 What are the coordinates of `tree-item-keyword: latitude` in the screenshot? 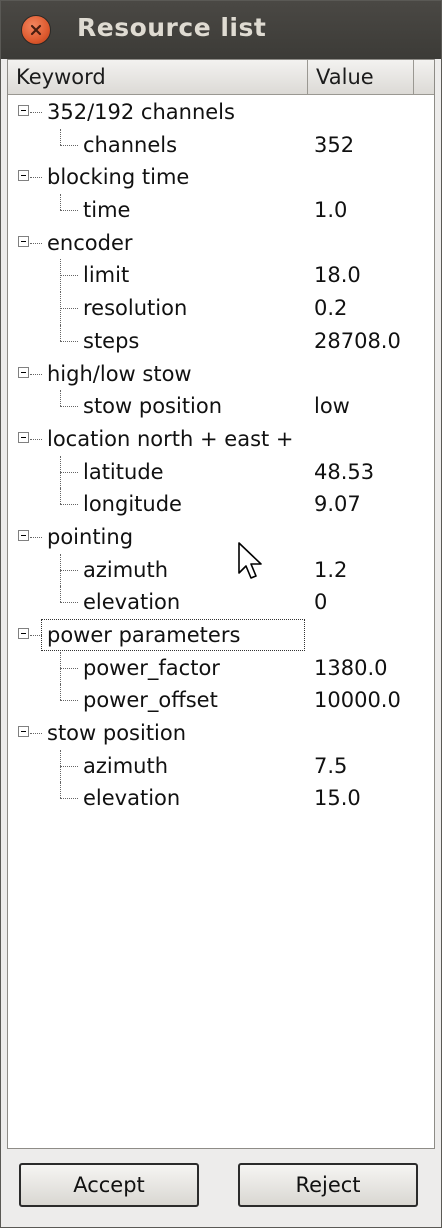 It's located at (123, 471).